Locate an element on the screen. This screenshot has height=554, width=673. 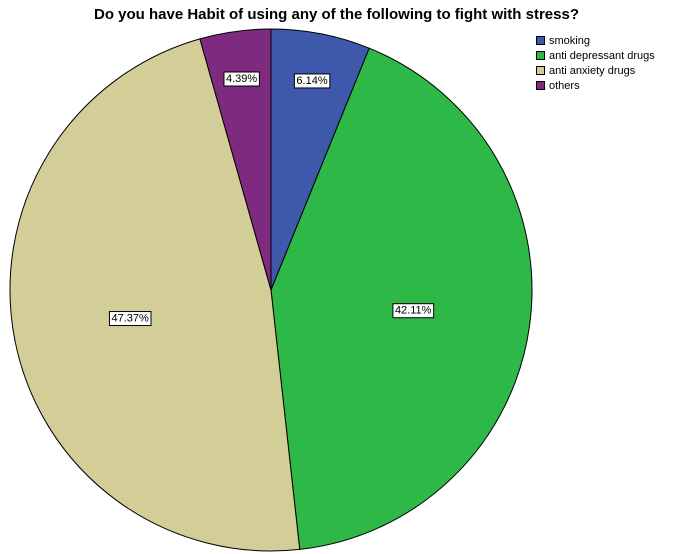
slice-label-smoking: 6.14% is located at coordinates (312, 81).